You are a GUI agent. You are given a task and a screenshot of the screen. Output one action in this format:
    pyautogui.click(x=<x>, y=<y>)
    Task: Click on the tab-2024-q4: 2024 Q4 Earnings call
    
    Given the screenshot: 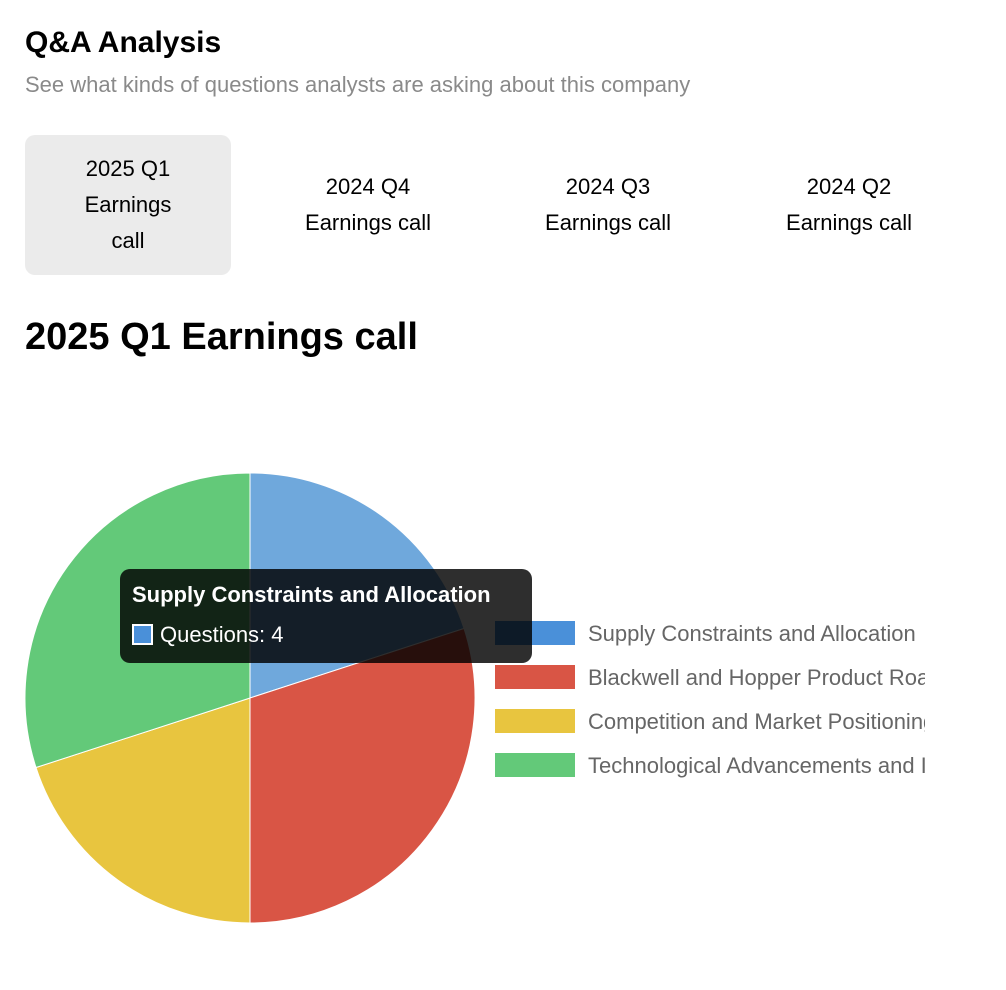 What is the action you would take?
    pyautogui.click(x=368, y=205)
    